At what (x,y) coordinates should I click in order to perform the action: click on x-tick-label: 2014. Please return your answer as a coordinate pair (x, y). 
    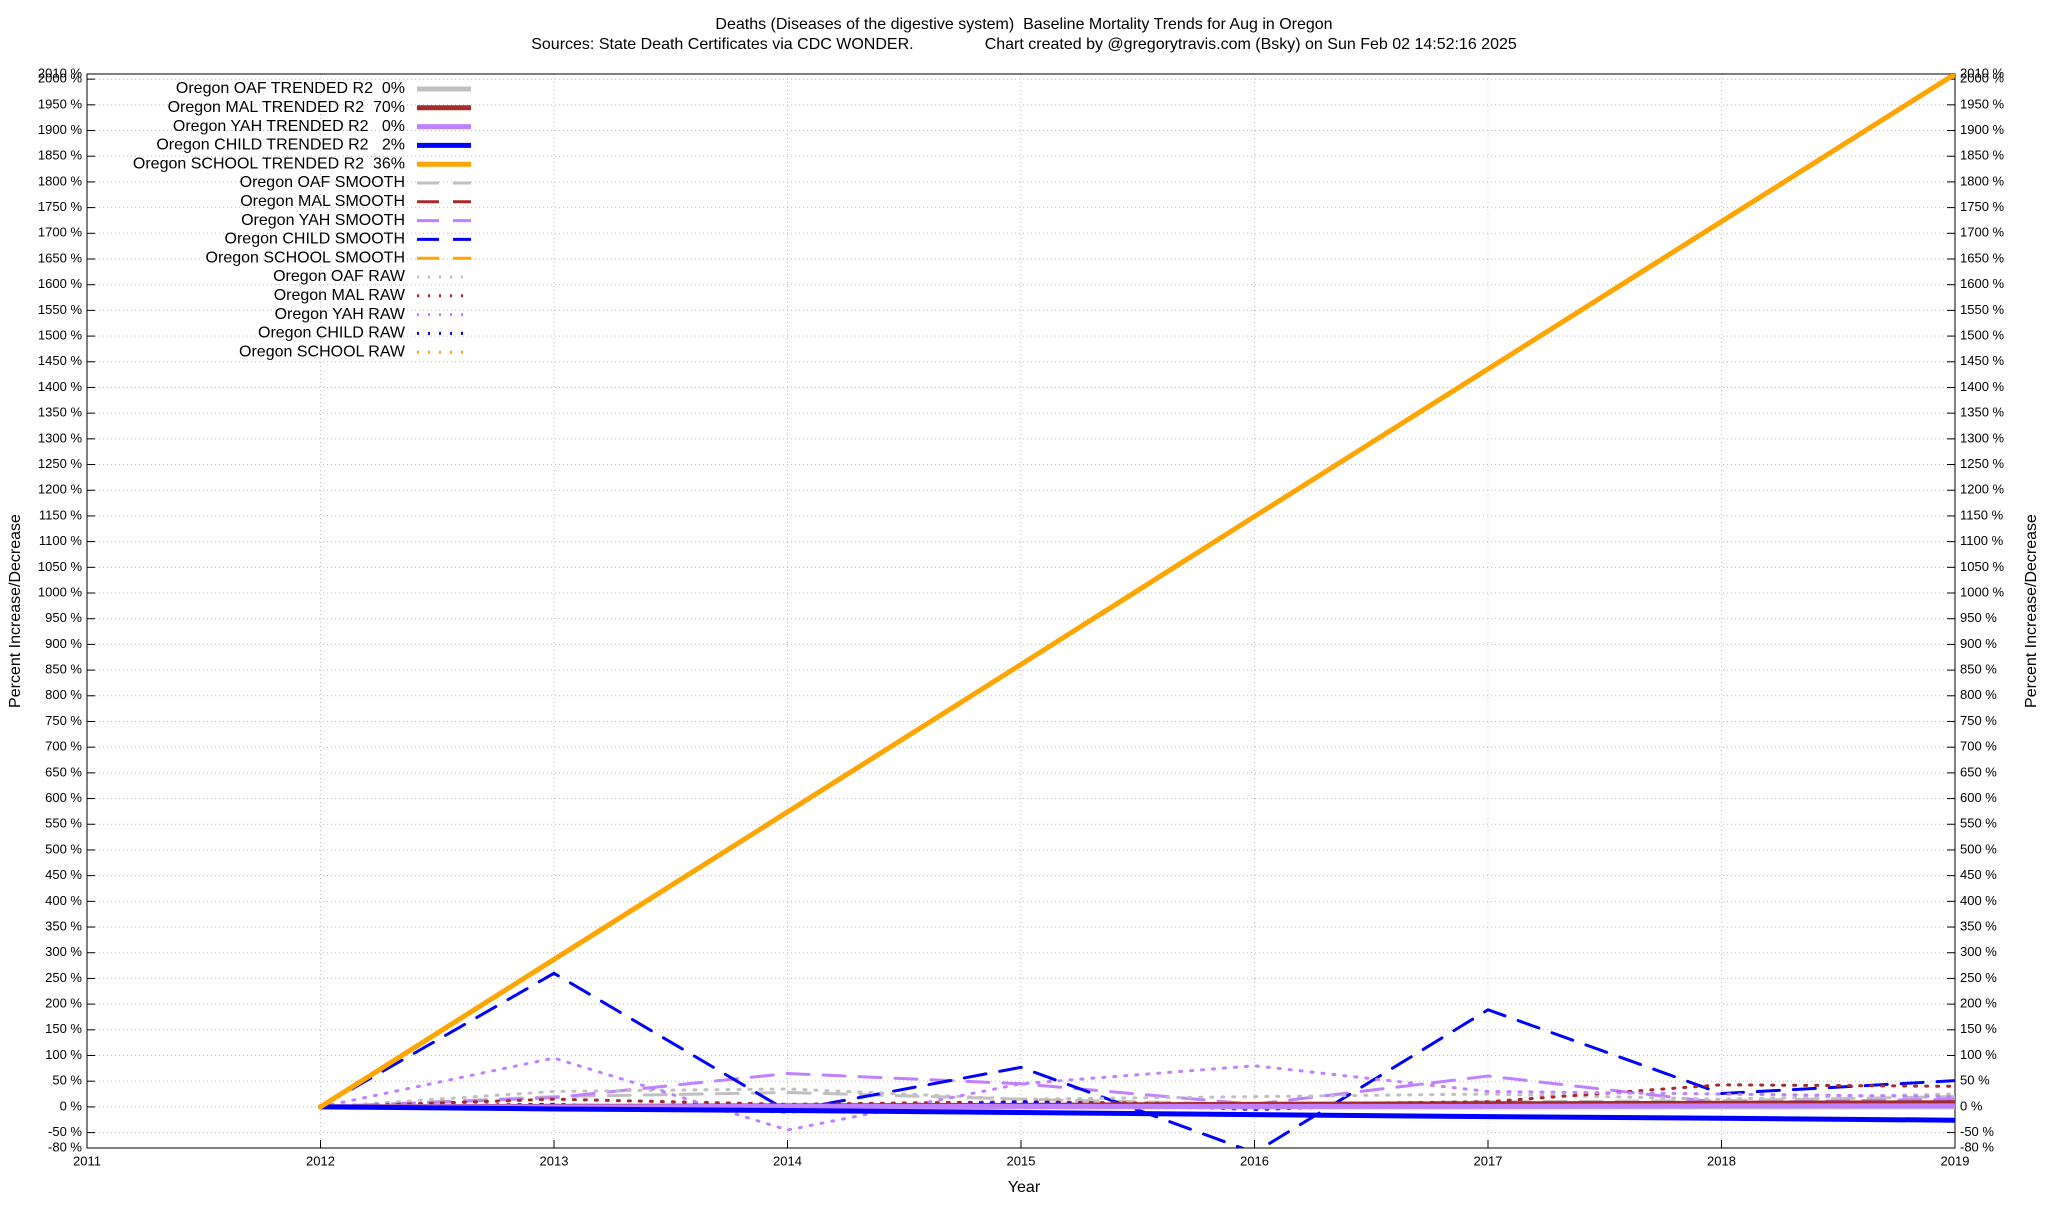
    Looking at the image, I should click on (787, 1160).